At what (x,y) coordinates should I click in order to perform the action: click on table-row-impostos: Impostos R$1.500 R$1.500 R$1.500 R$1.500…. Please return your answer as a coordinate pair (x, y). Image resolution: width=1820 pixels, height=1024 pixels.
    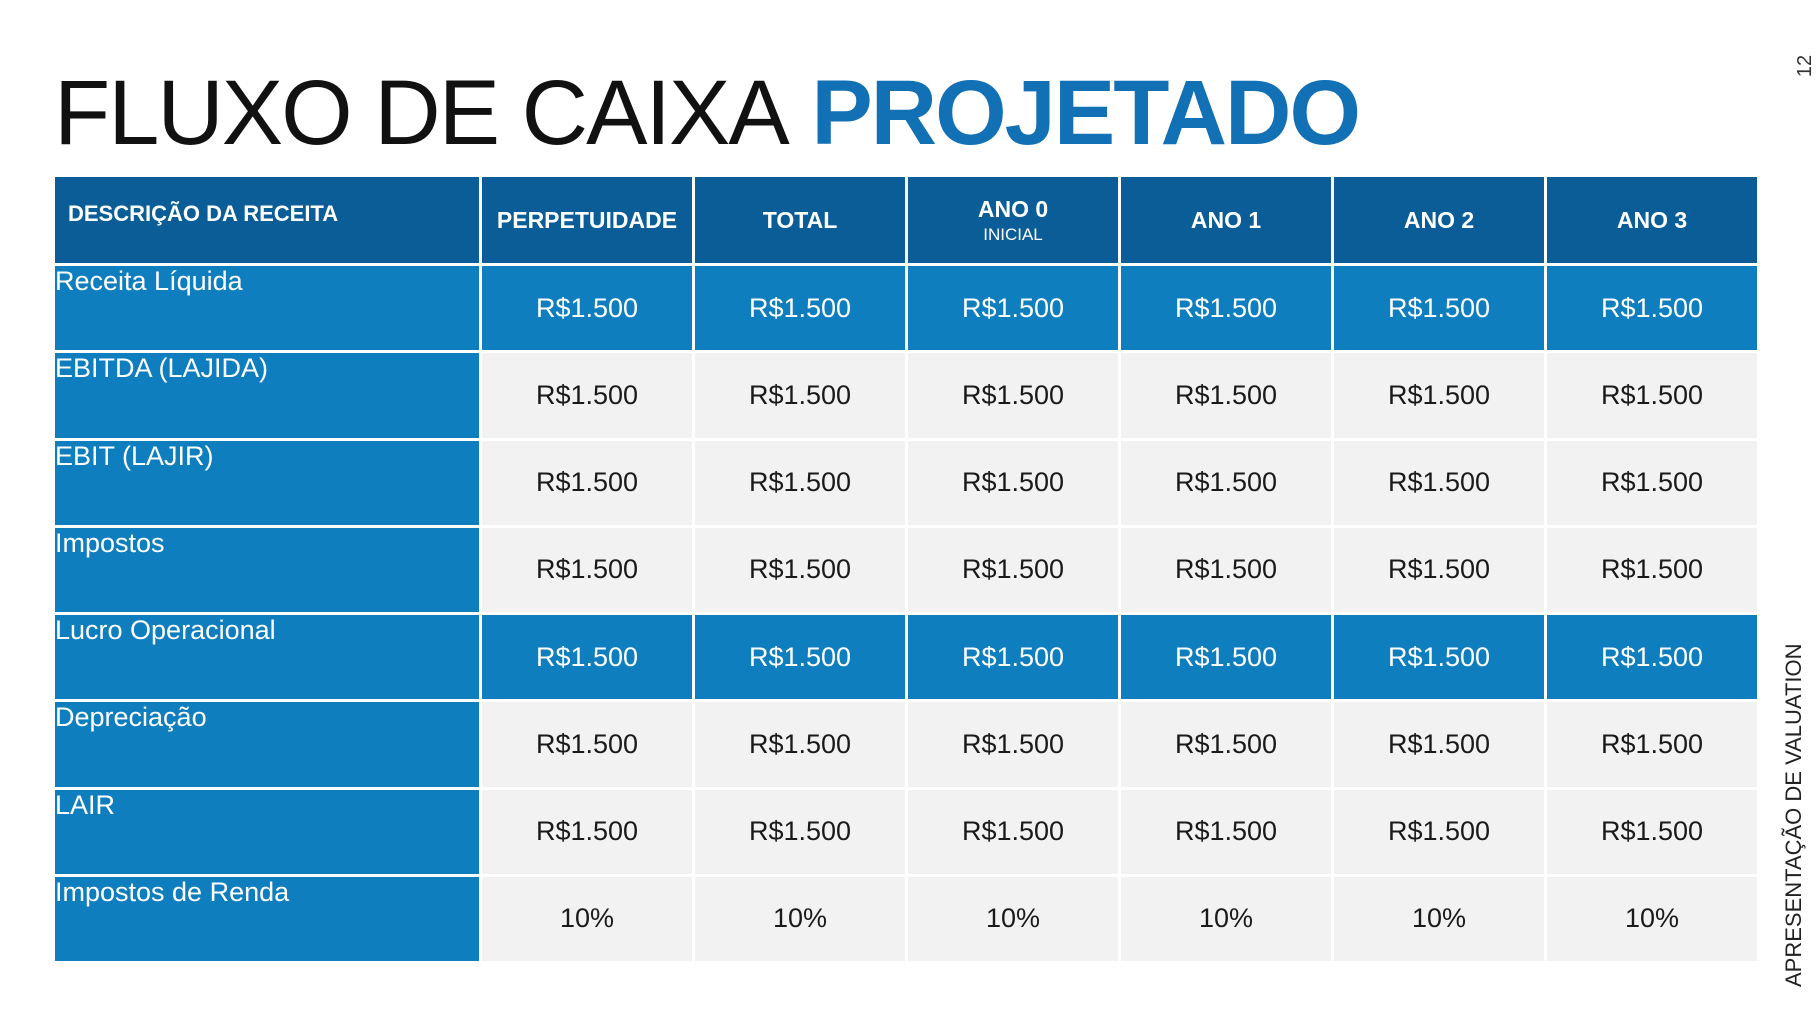
    Looking at the image, I should click on (906, 569).